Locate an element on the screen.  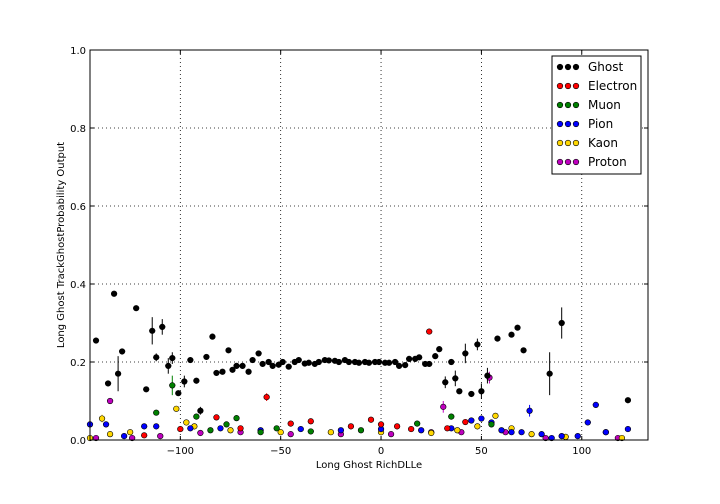
y-tick-label: 0.8 is located at coordinates (78, 129).